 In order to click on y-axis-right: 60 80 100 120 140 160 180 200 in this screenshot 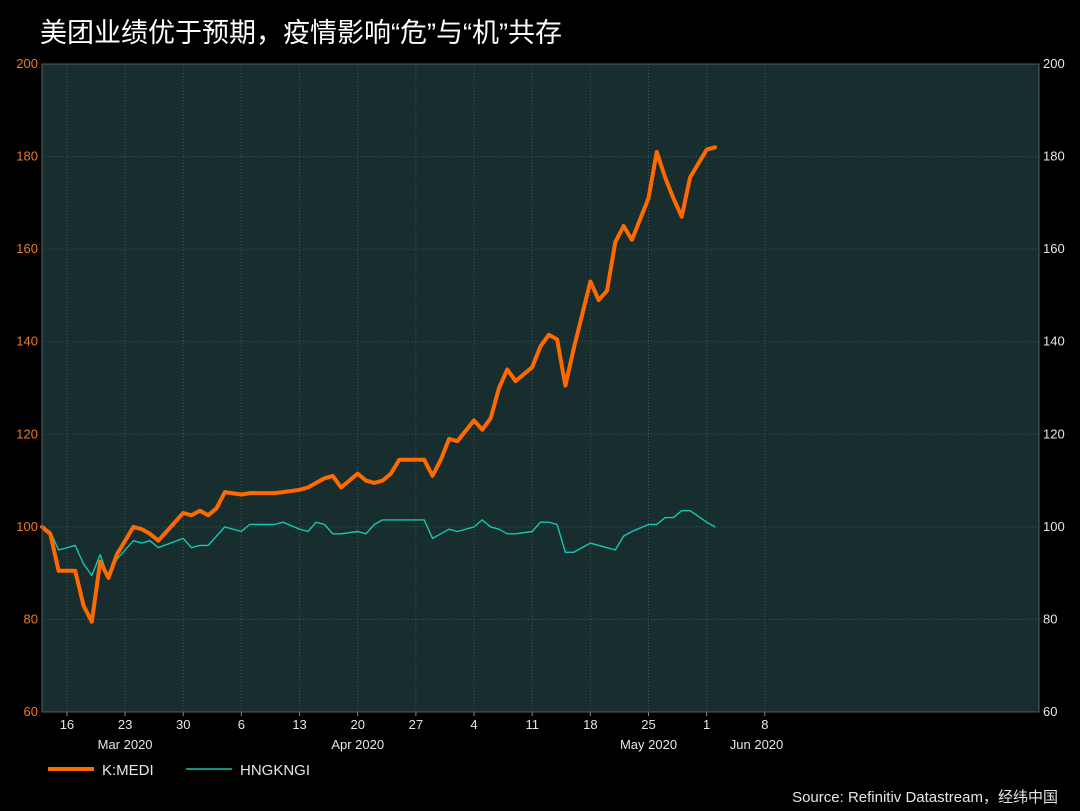, I will do `click(1054, 387)`.